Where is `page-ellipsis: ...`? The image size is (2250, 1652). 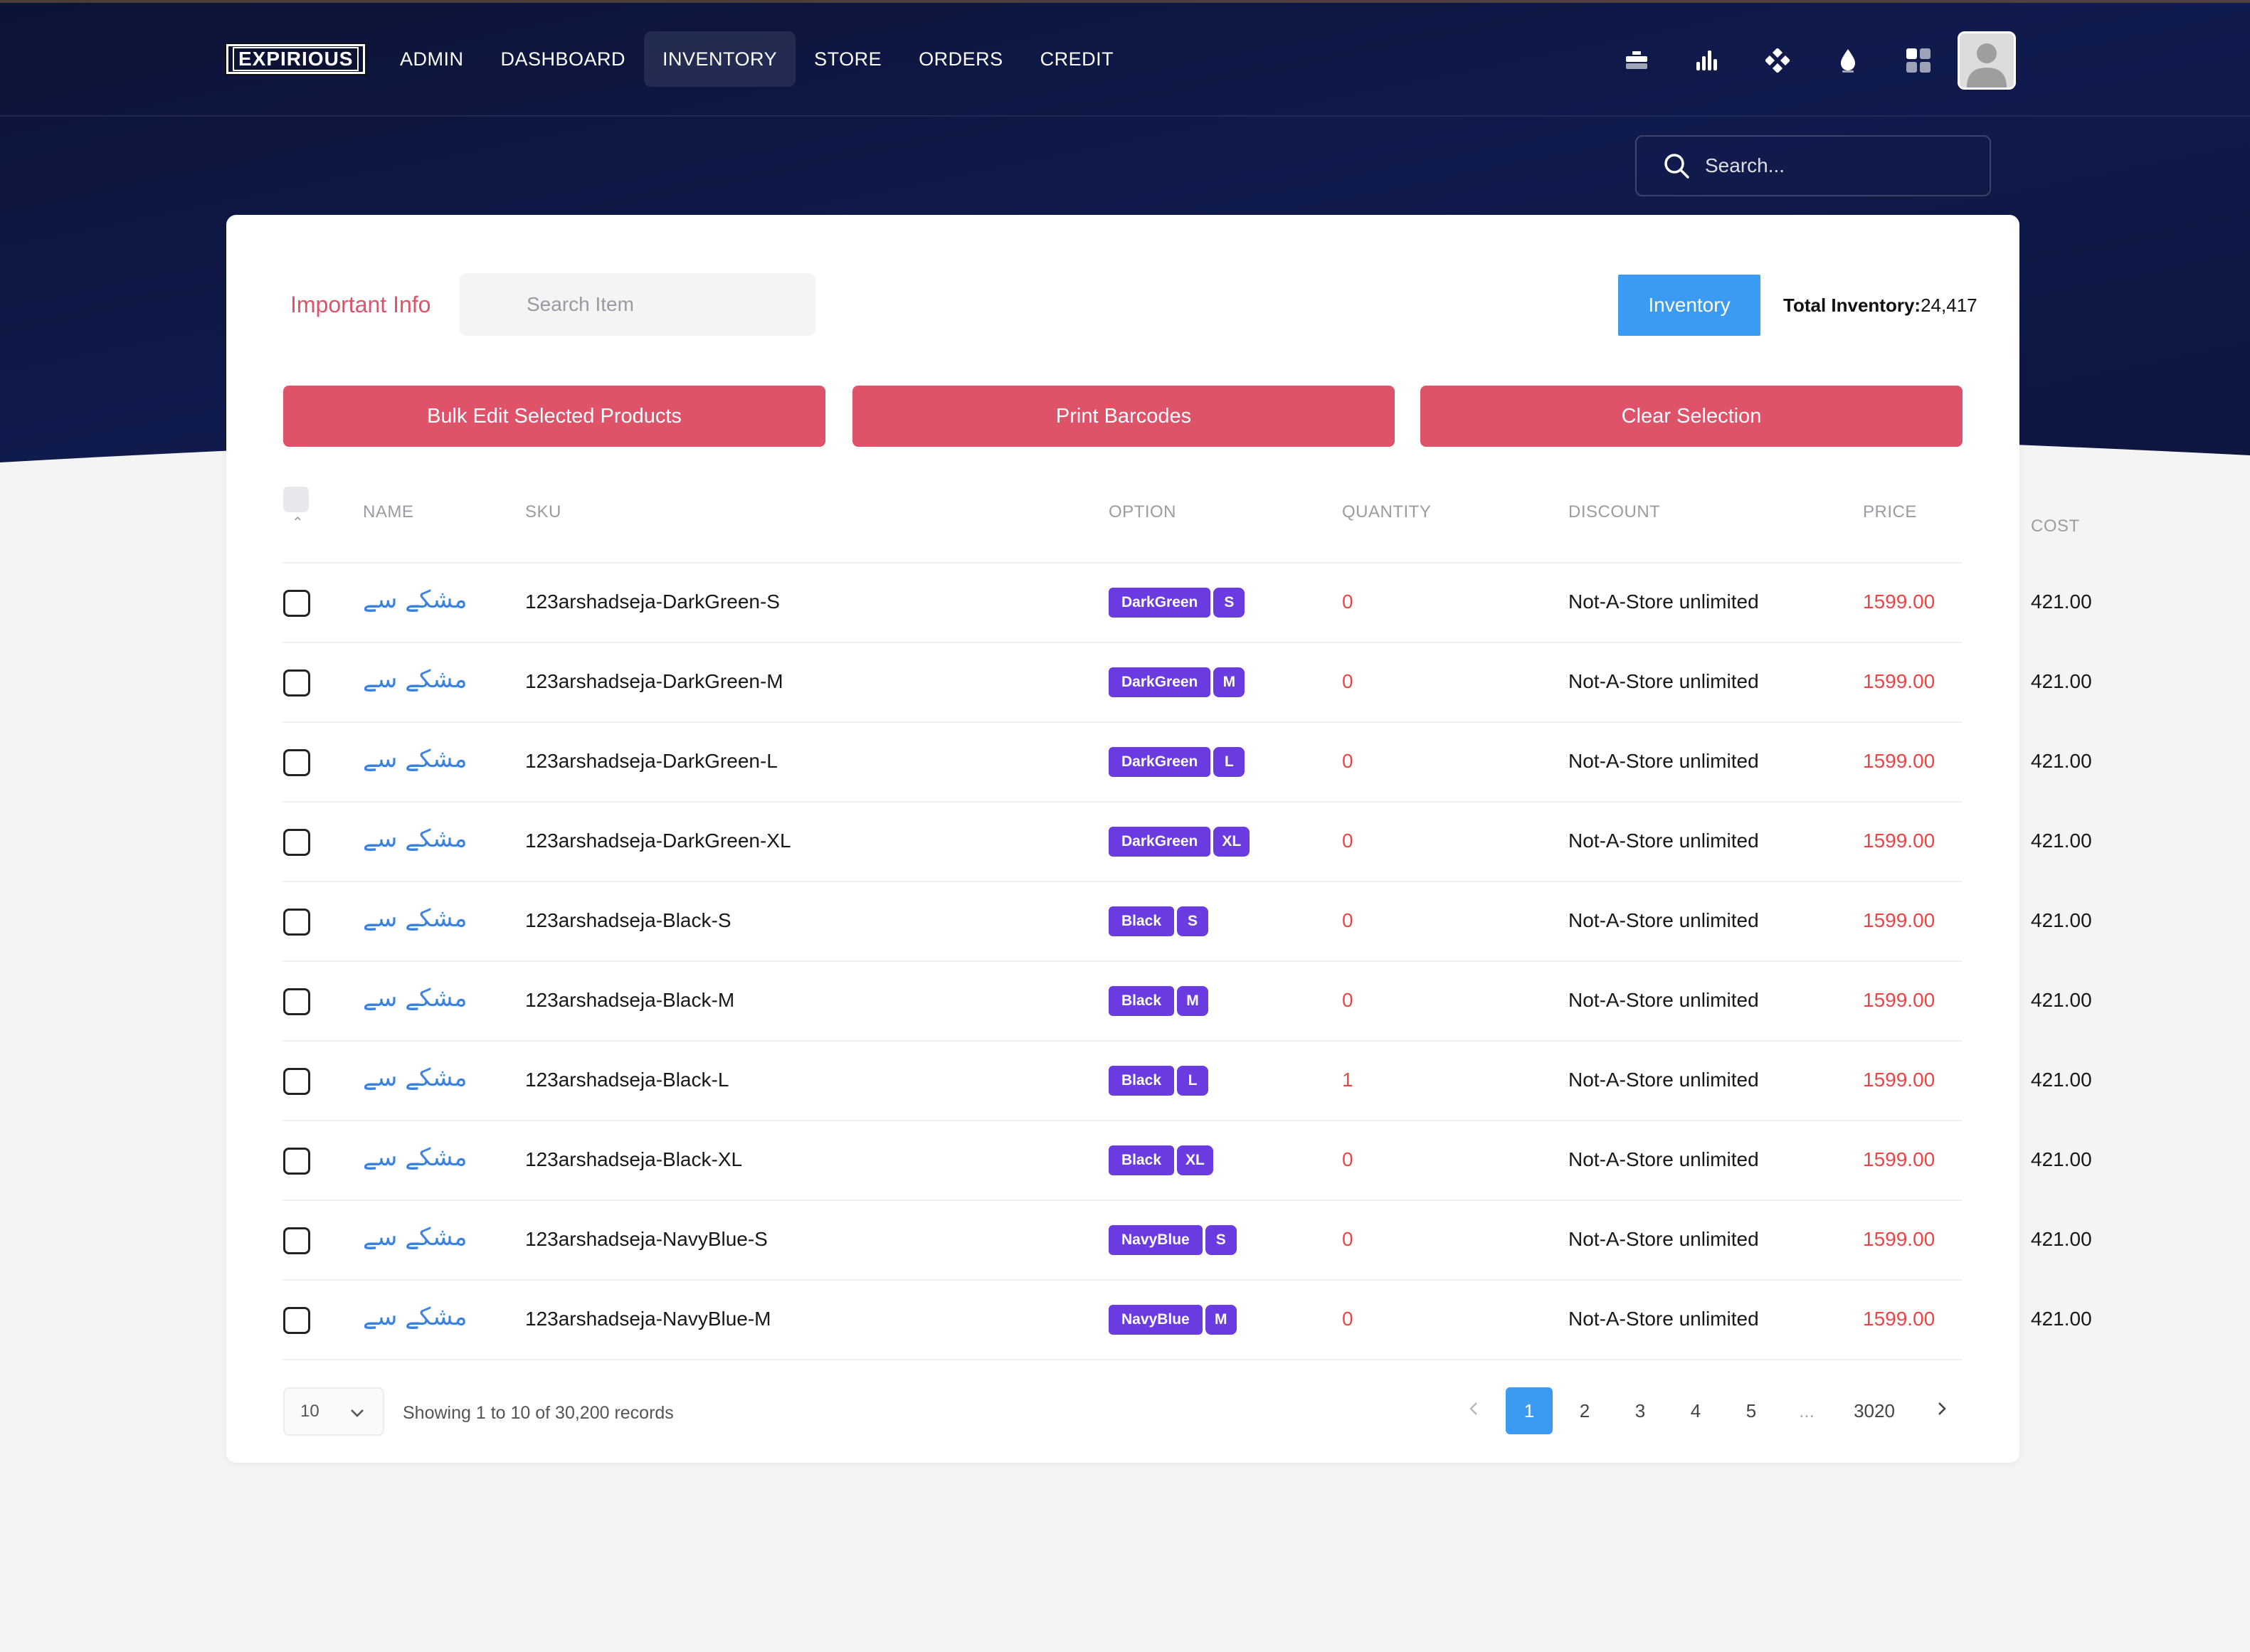
page-ellipsis: ... is located at coordinates (1807, 1410).